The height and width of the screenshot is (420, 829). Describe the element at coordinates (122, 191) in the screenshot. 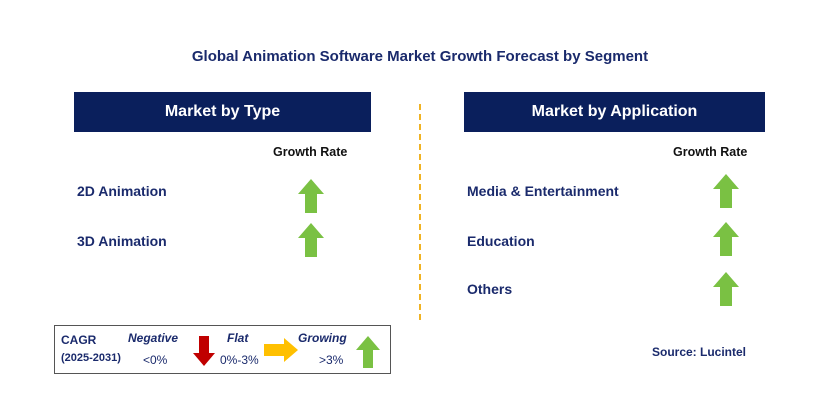

I see `segment-label: 2D Animation` at that location.